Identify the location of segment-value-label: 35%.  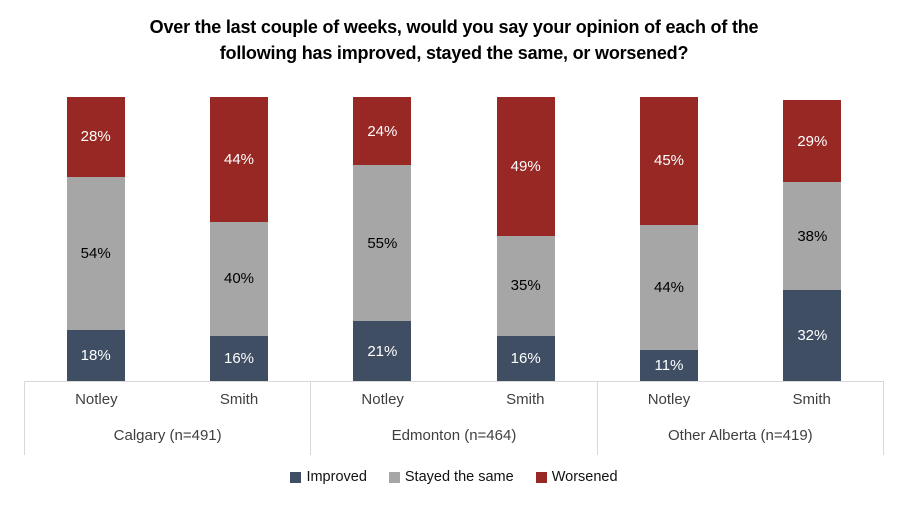
(525, 286).